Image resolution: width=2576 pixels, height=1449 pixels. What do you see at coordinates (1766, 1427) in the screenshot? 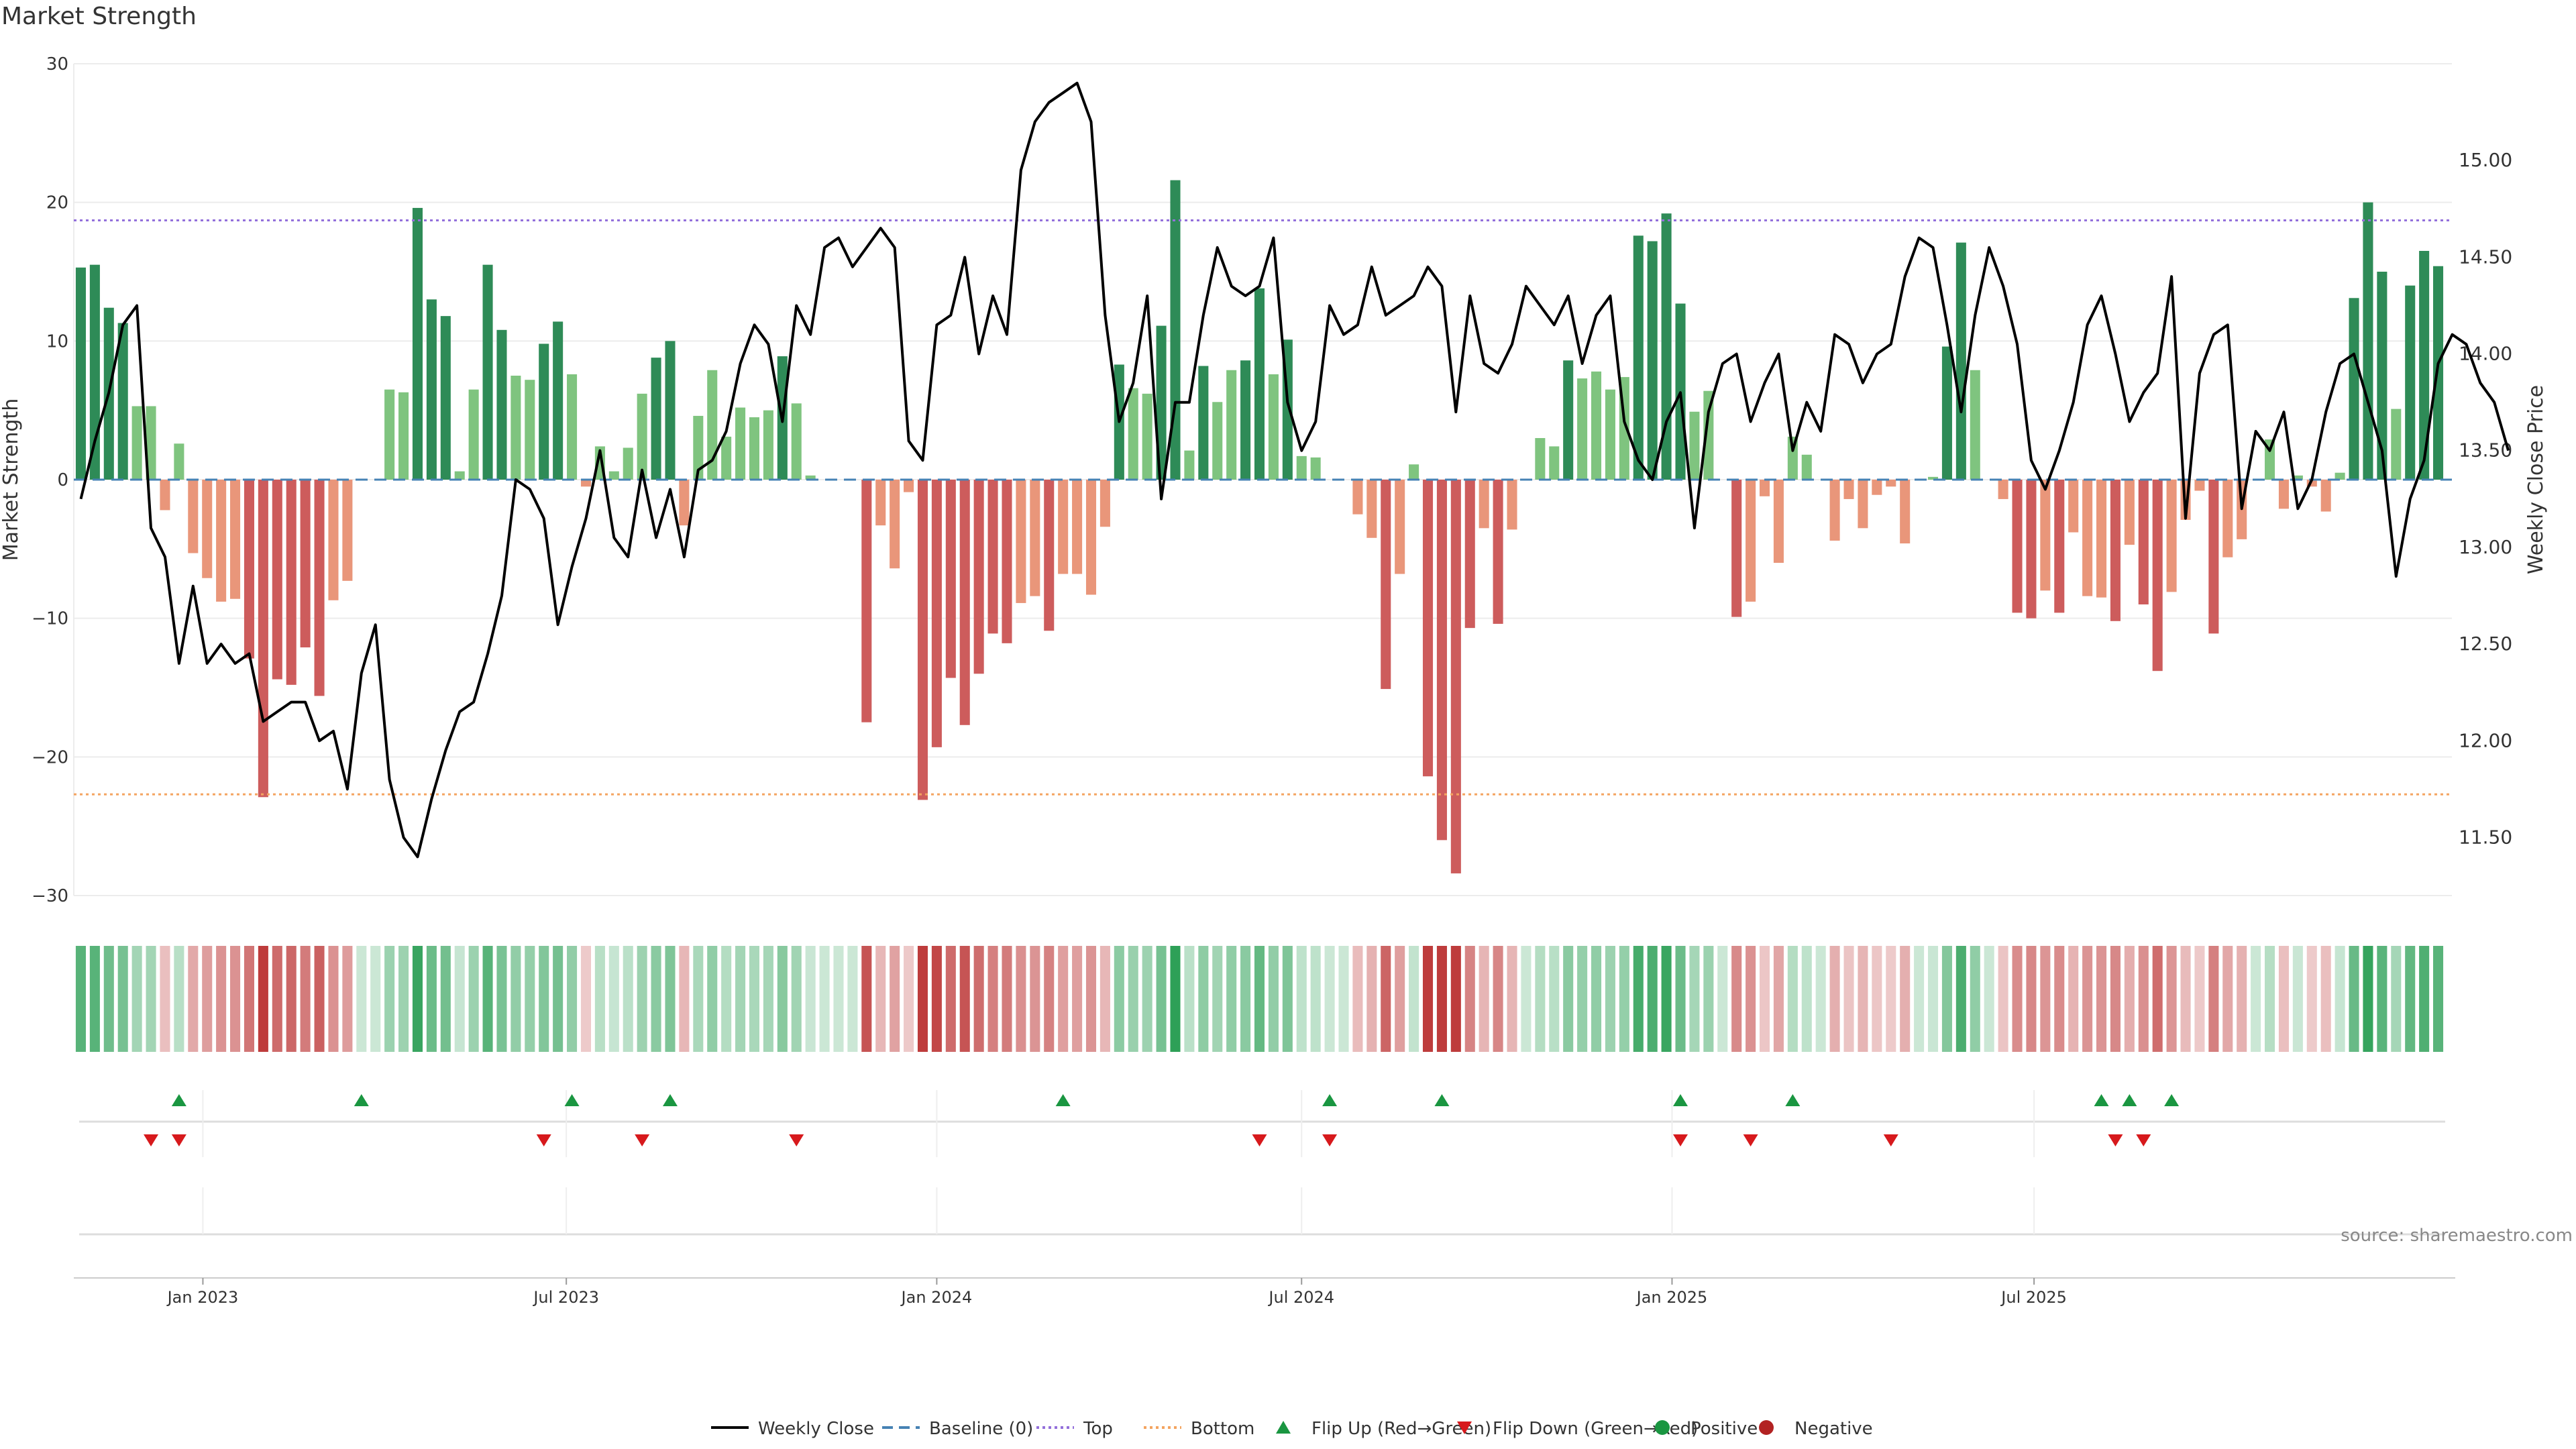
I see `legend-icon-negative` at bounding box center [1766, 1427].